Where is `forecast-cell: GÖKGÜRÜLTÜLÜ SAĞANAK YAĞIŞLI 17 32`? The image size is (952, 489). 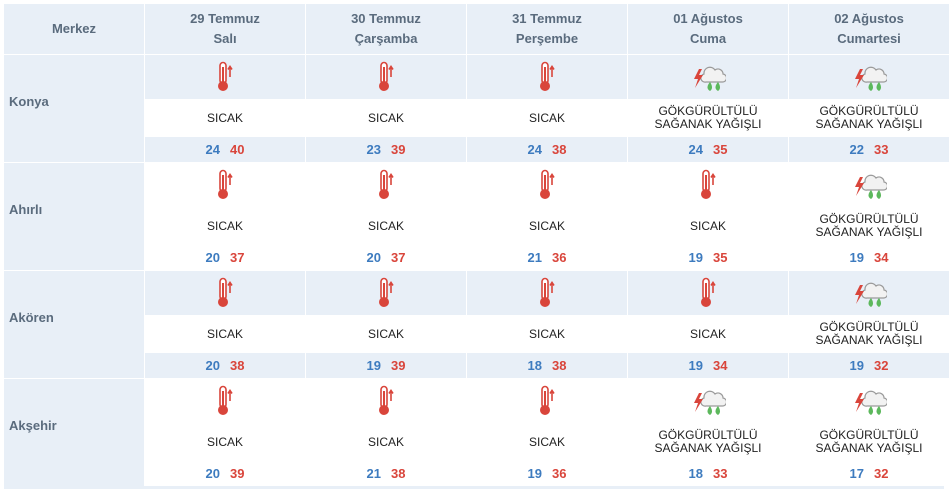
forecast-cell: GÖKGÜRÜLTÜLÜ SAĞANAK YAĞIŞLI 17 32 is located at coordinates (869, 432).